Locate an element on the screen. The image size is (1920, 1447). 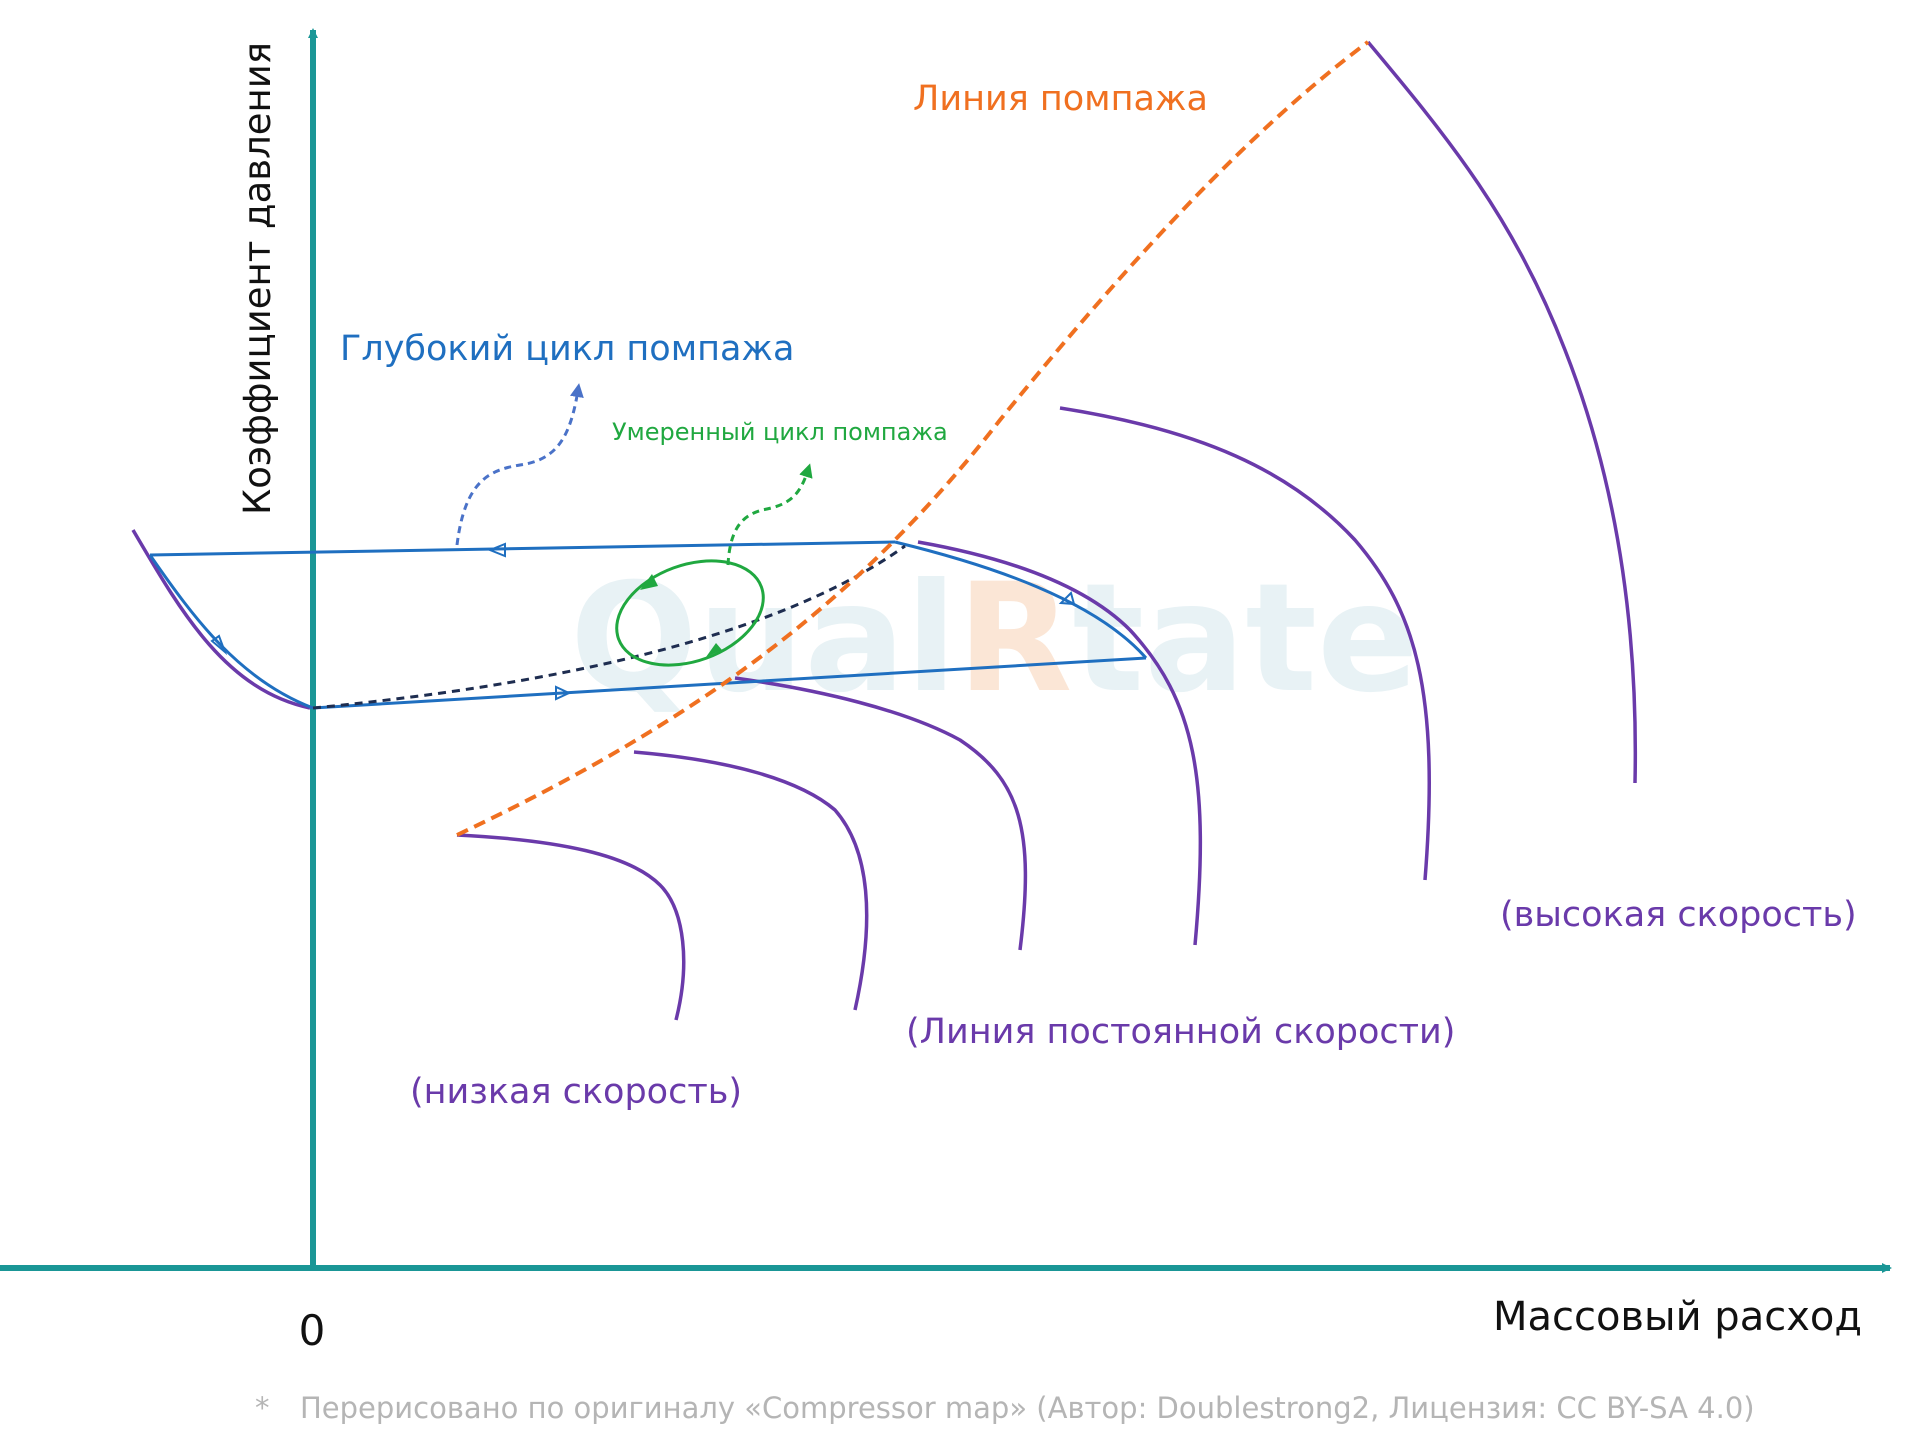
constant-speed-line-label: (Линия постоянной скорости) is located at coordinates (1180, 1032).